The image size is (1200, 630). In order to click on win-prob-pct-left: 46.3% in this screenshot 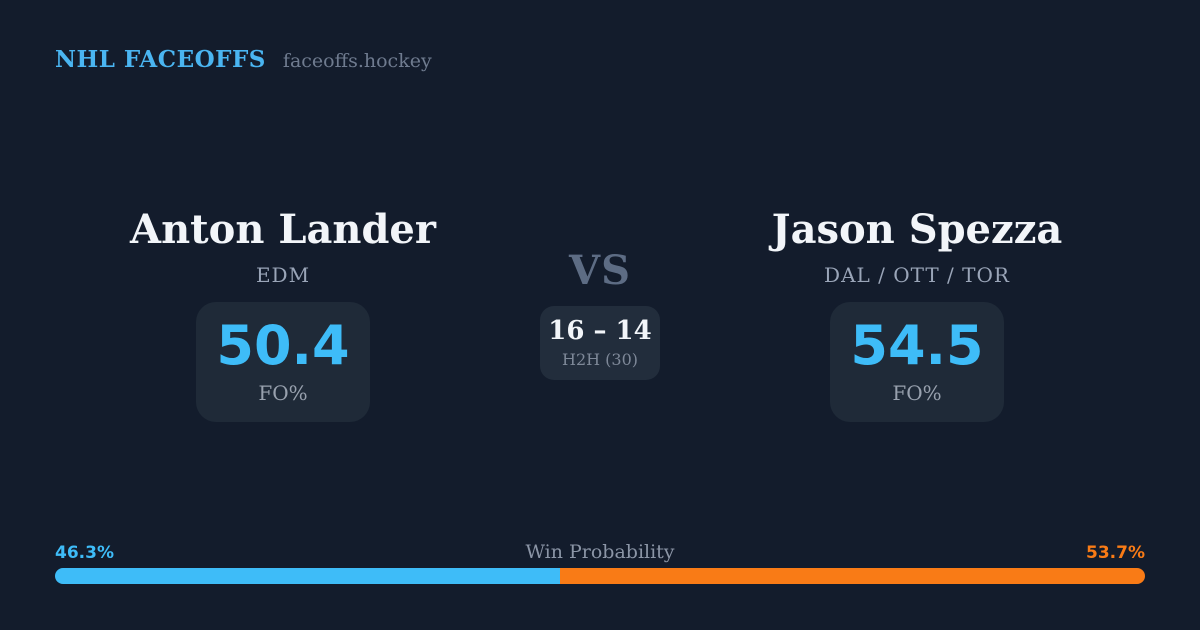, I will do `click(84, 553)`.